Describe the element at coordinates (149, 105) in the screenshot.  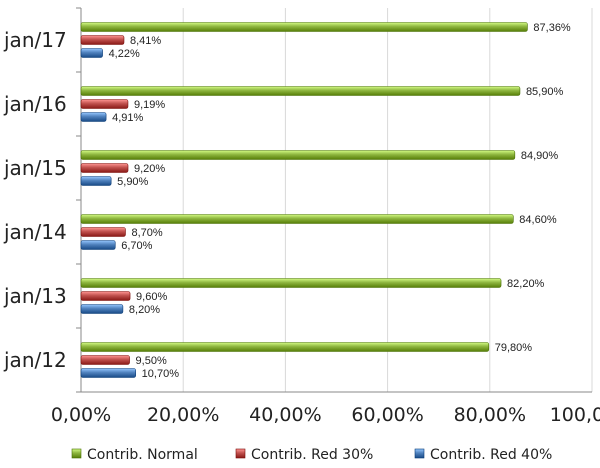
I see `data-label: 9,19%` at that location.